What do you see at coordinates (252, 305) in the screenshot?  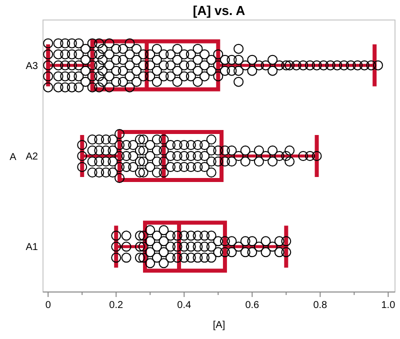 I see `x-tick-label: 0.6` at bounding box center [252, 305].